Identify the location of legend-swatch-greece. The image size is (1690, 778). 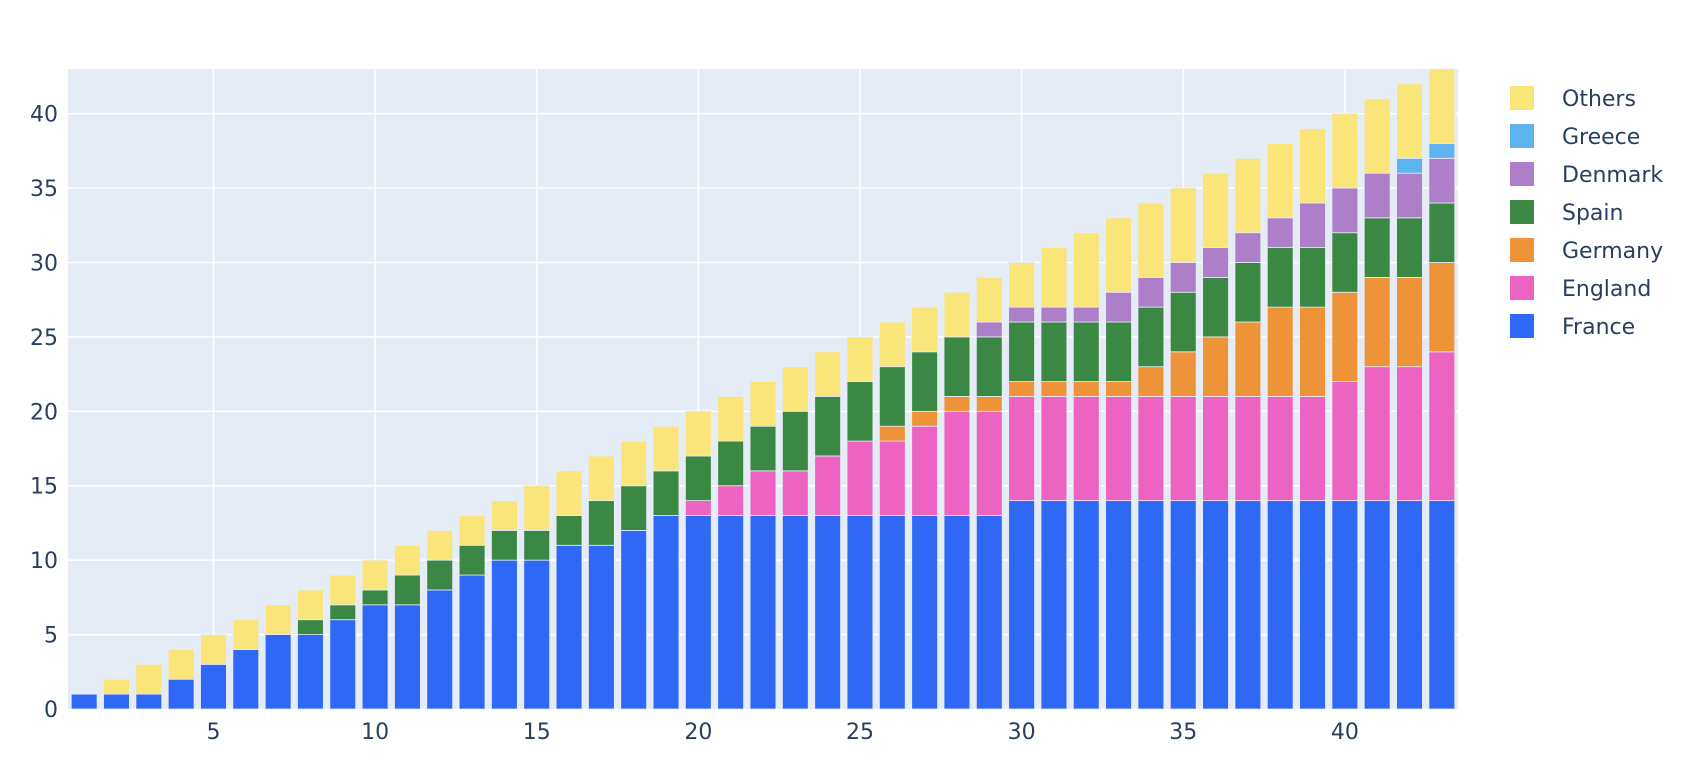
(1522, 136).